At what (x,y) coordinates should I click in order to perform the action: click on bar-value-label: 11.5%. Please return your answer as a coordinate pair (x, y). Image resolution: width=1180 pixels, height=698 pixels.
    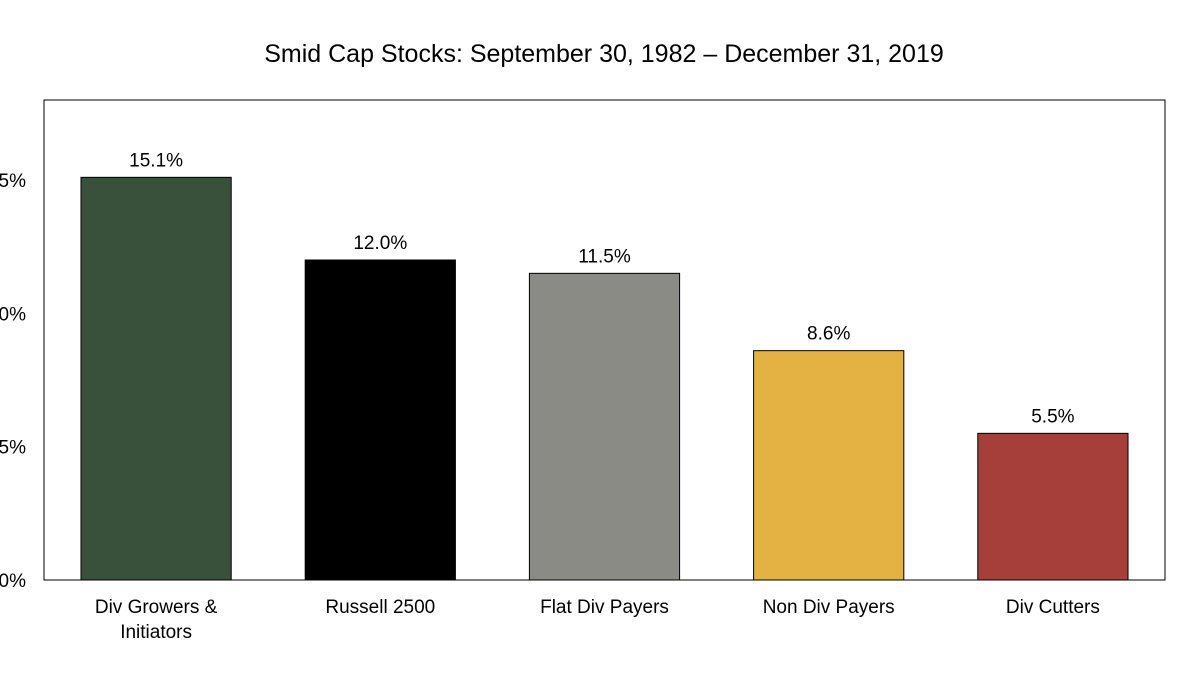
    Looking at the image, I should click on (604, 256).